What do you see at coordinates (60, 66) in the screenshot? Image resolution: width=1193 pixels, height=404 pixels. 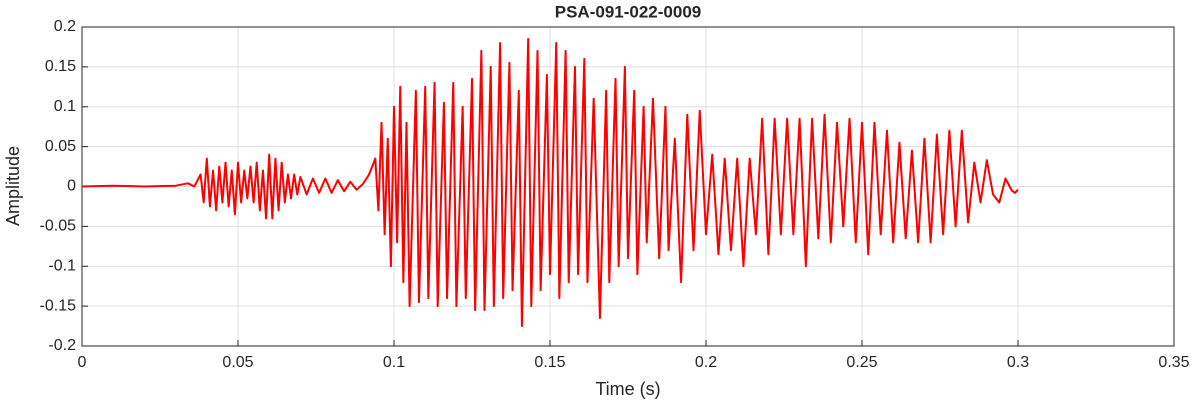 I see `y-tick-label: 0.15` at bounding box center [60, 66].